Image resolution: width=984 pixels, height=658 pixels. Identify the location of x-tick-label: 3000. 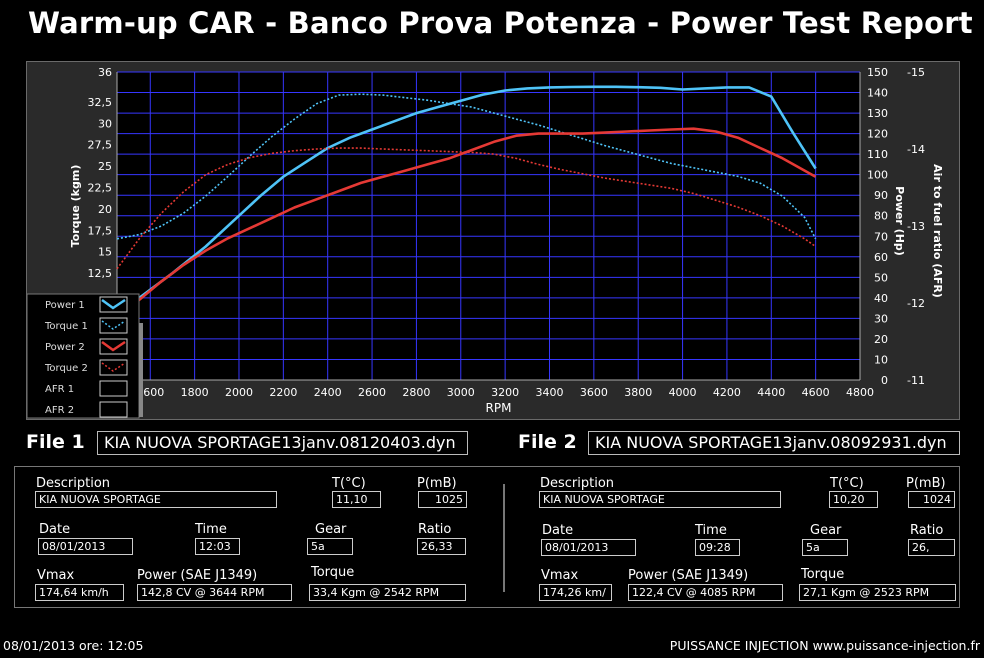
(461, 392).